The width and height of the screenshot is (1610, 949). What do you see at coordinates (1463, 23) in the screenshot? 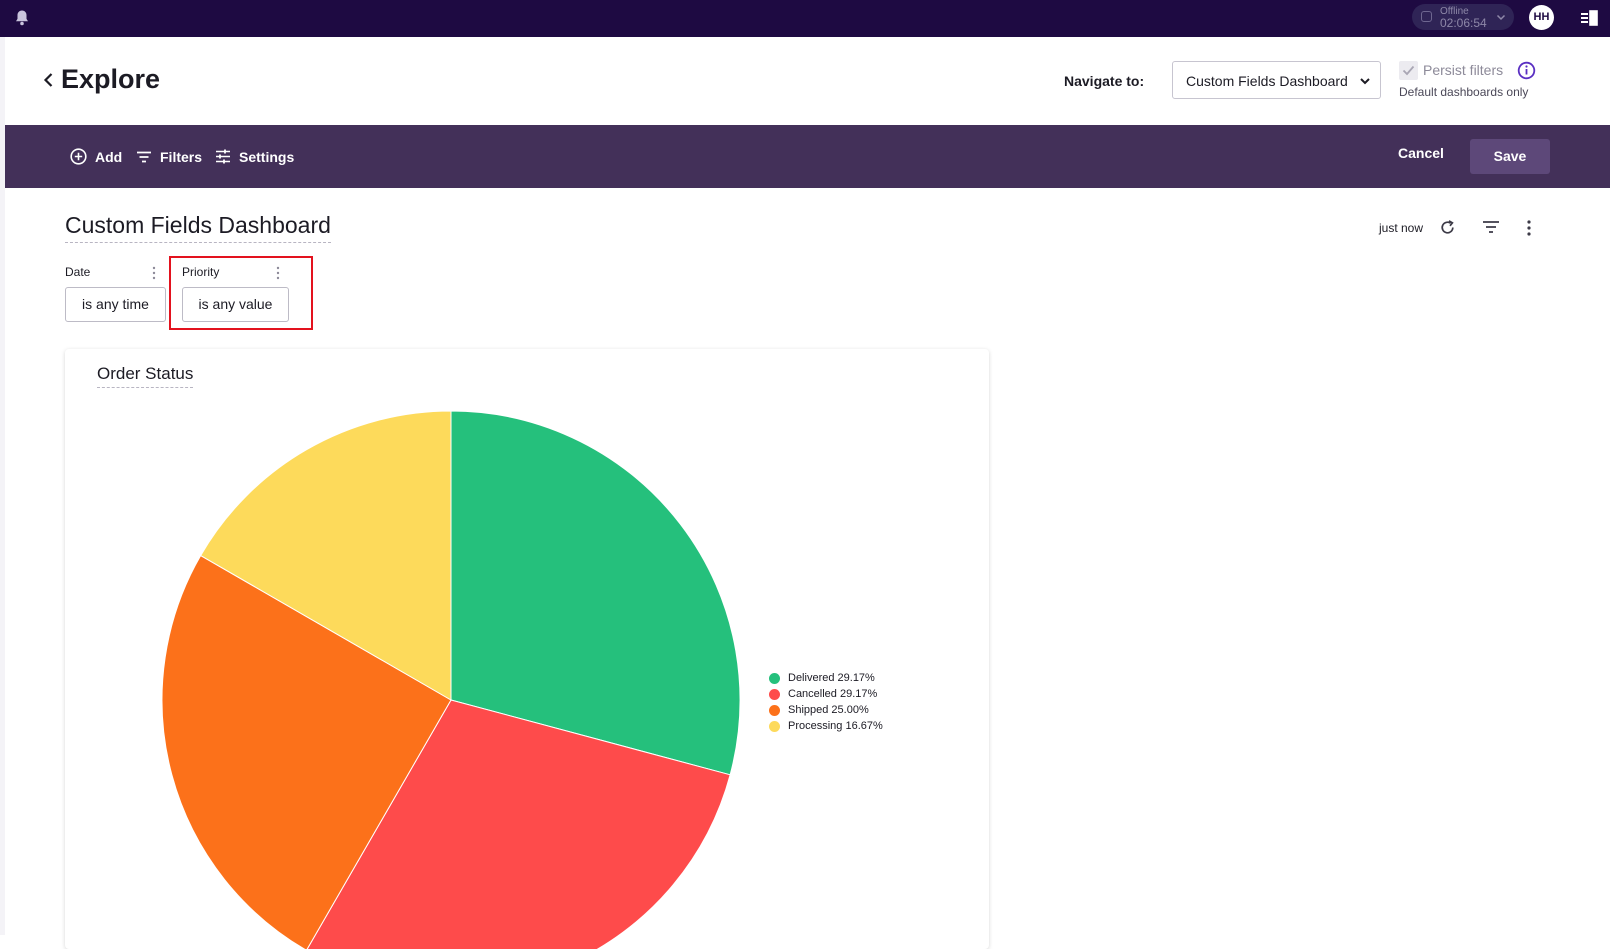
I see `status-time: 02:06:54` at bounding box center [1463, 23].